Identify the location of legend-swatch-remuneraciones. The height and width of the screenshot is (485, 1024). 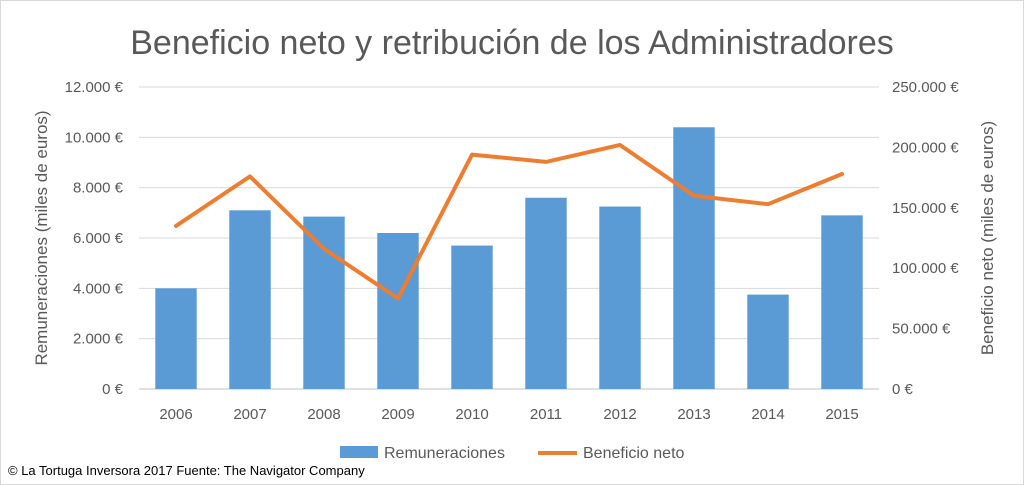
(359, 452).